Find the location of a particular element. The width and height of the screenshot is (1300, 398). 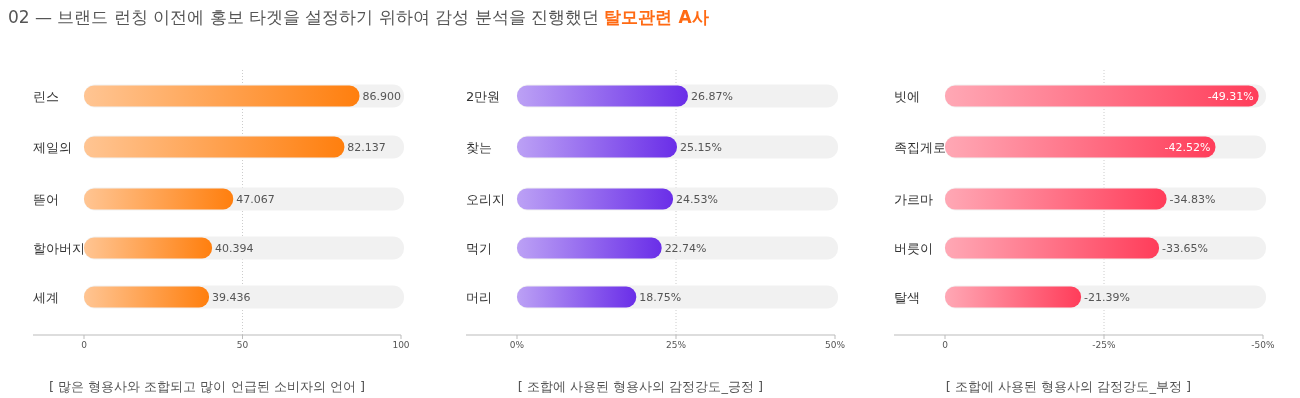

data-label: -42.52% is located at coordinates (1187, 147).